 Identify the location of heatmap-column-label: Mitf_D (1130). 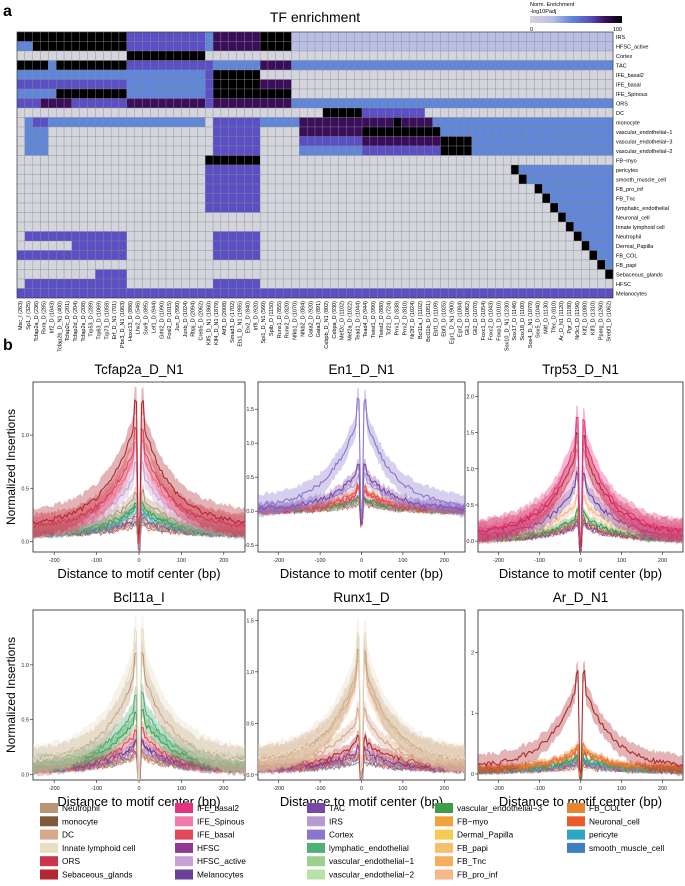
(547, 317).